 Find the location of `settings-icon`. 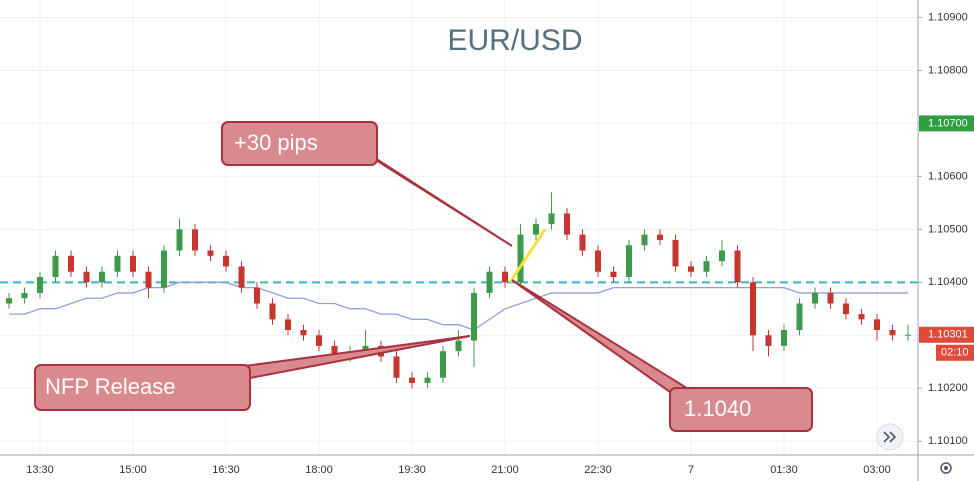

settings-icon is located at coordinates (946, 468).